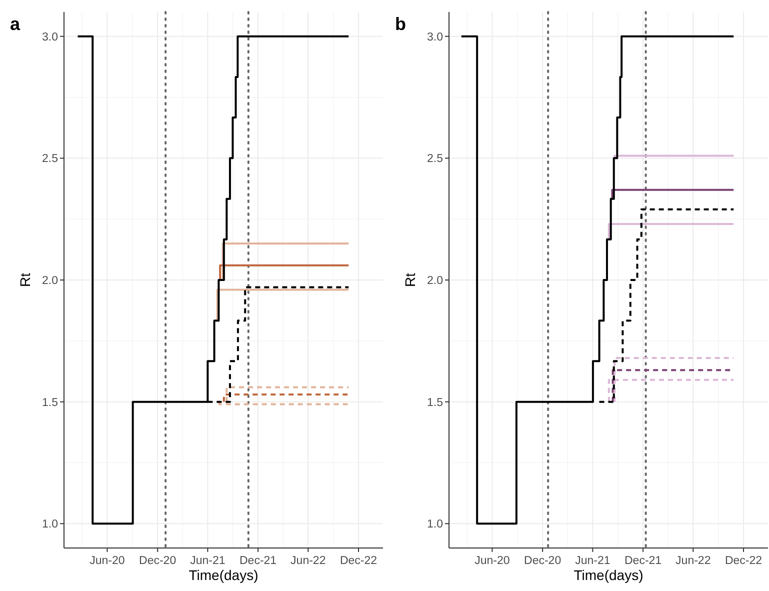 Image resolution: width=769 pixels, height=591 pixels. I want to click on chart-title: b, so click(400, 24).